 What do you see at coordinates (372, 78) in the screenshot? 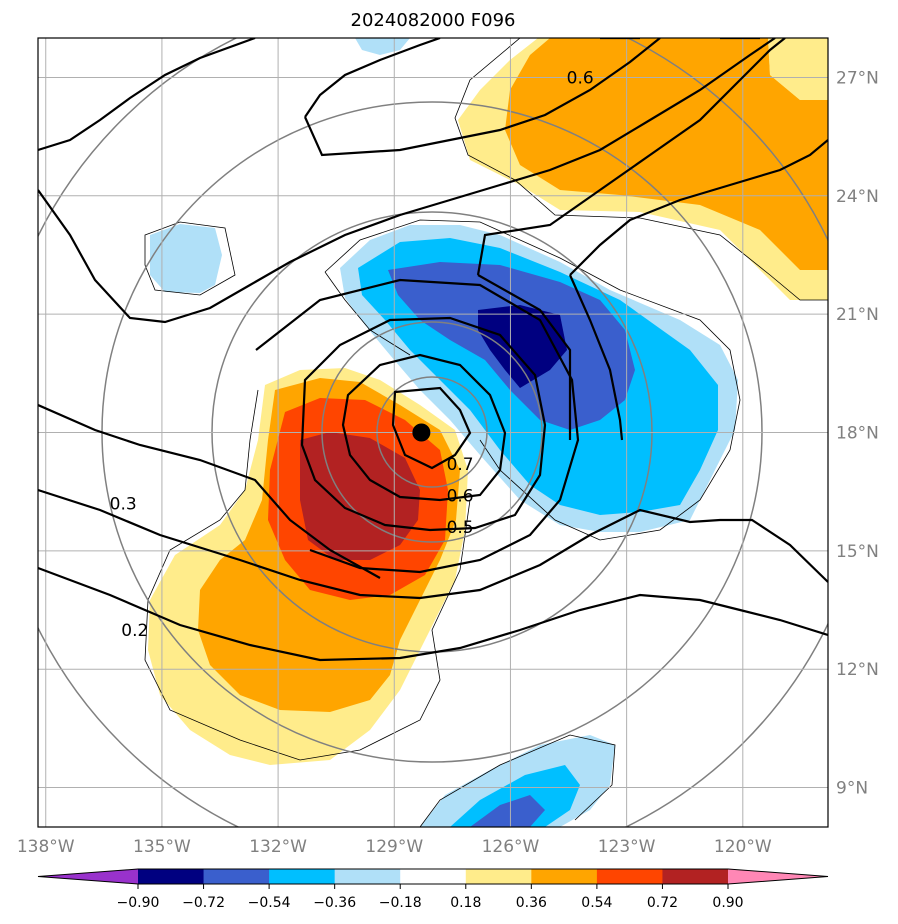
I see `contour-05-north` at bounding box center [372, 78].